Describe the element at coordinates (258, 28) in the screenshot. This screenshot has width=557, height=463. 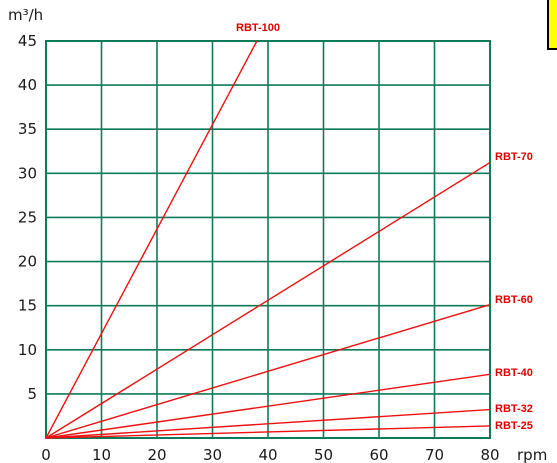
I see `series-label-rbt-100: RBT-100` at that location.